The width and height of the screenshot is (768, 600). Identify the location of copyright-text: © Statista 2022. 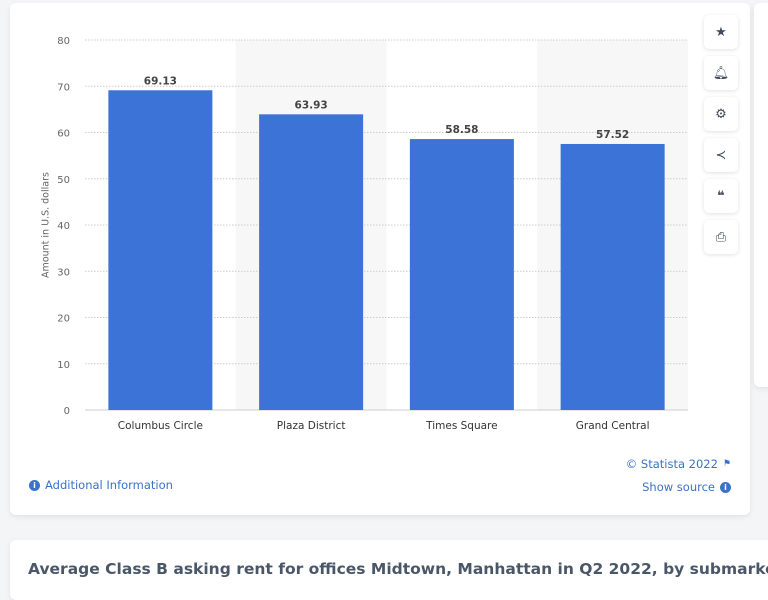
(671, 464).